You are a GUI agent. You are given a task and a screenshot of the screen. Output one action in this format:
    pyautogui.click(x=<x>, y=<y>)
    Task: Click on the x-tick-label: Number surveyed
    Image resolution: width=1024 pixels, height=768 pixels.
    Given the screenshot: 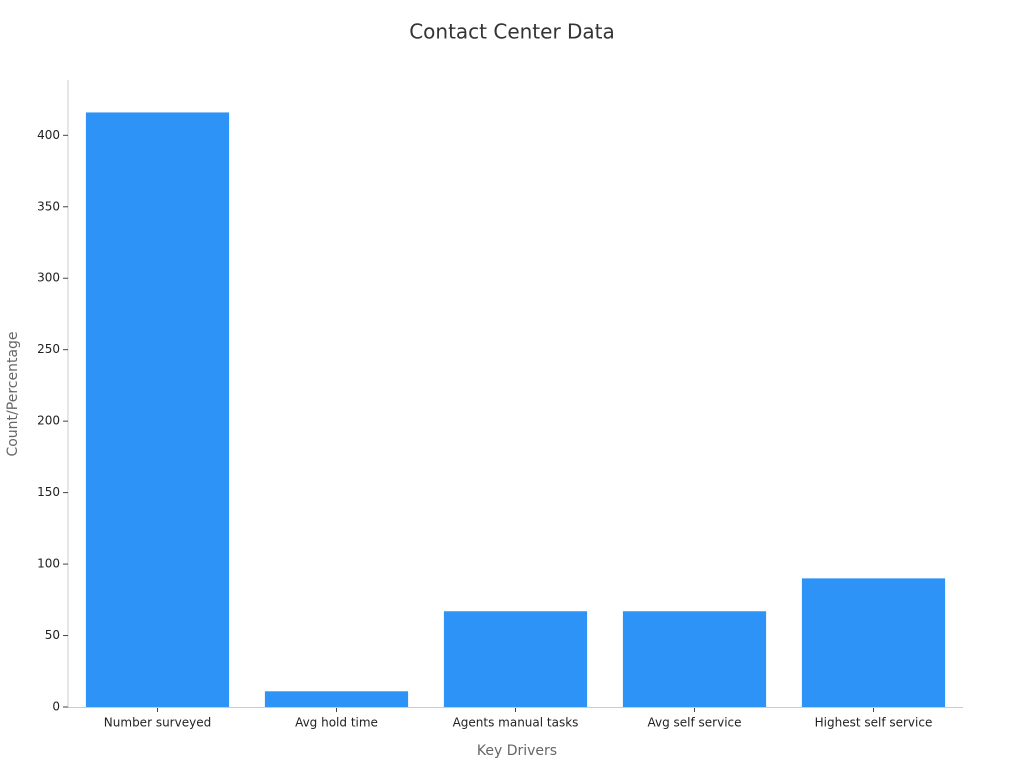 What is the action you would take?
    pyautogui.click(x=157, y=723)
    